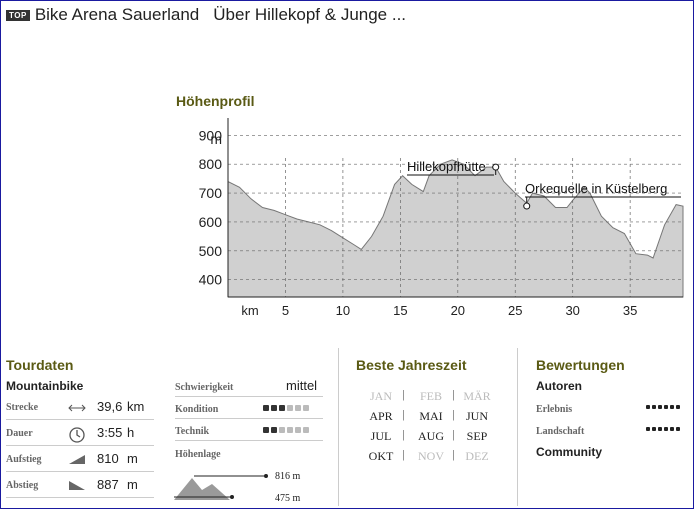  Describe the element at coordinates (110, 406) in the screenshot. I see `tour-row-value: 39,6` at that location.